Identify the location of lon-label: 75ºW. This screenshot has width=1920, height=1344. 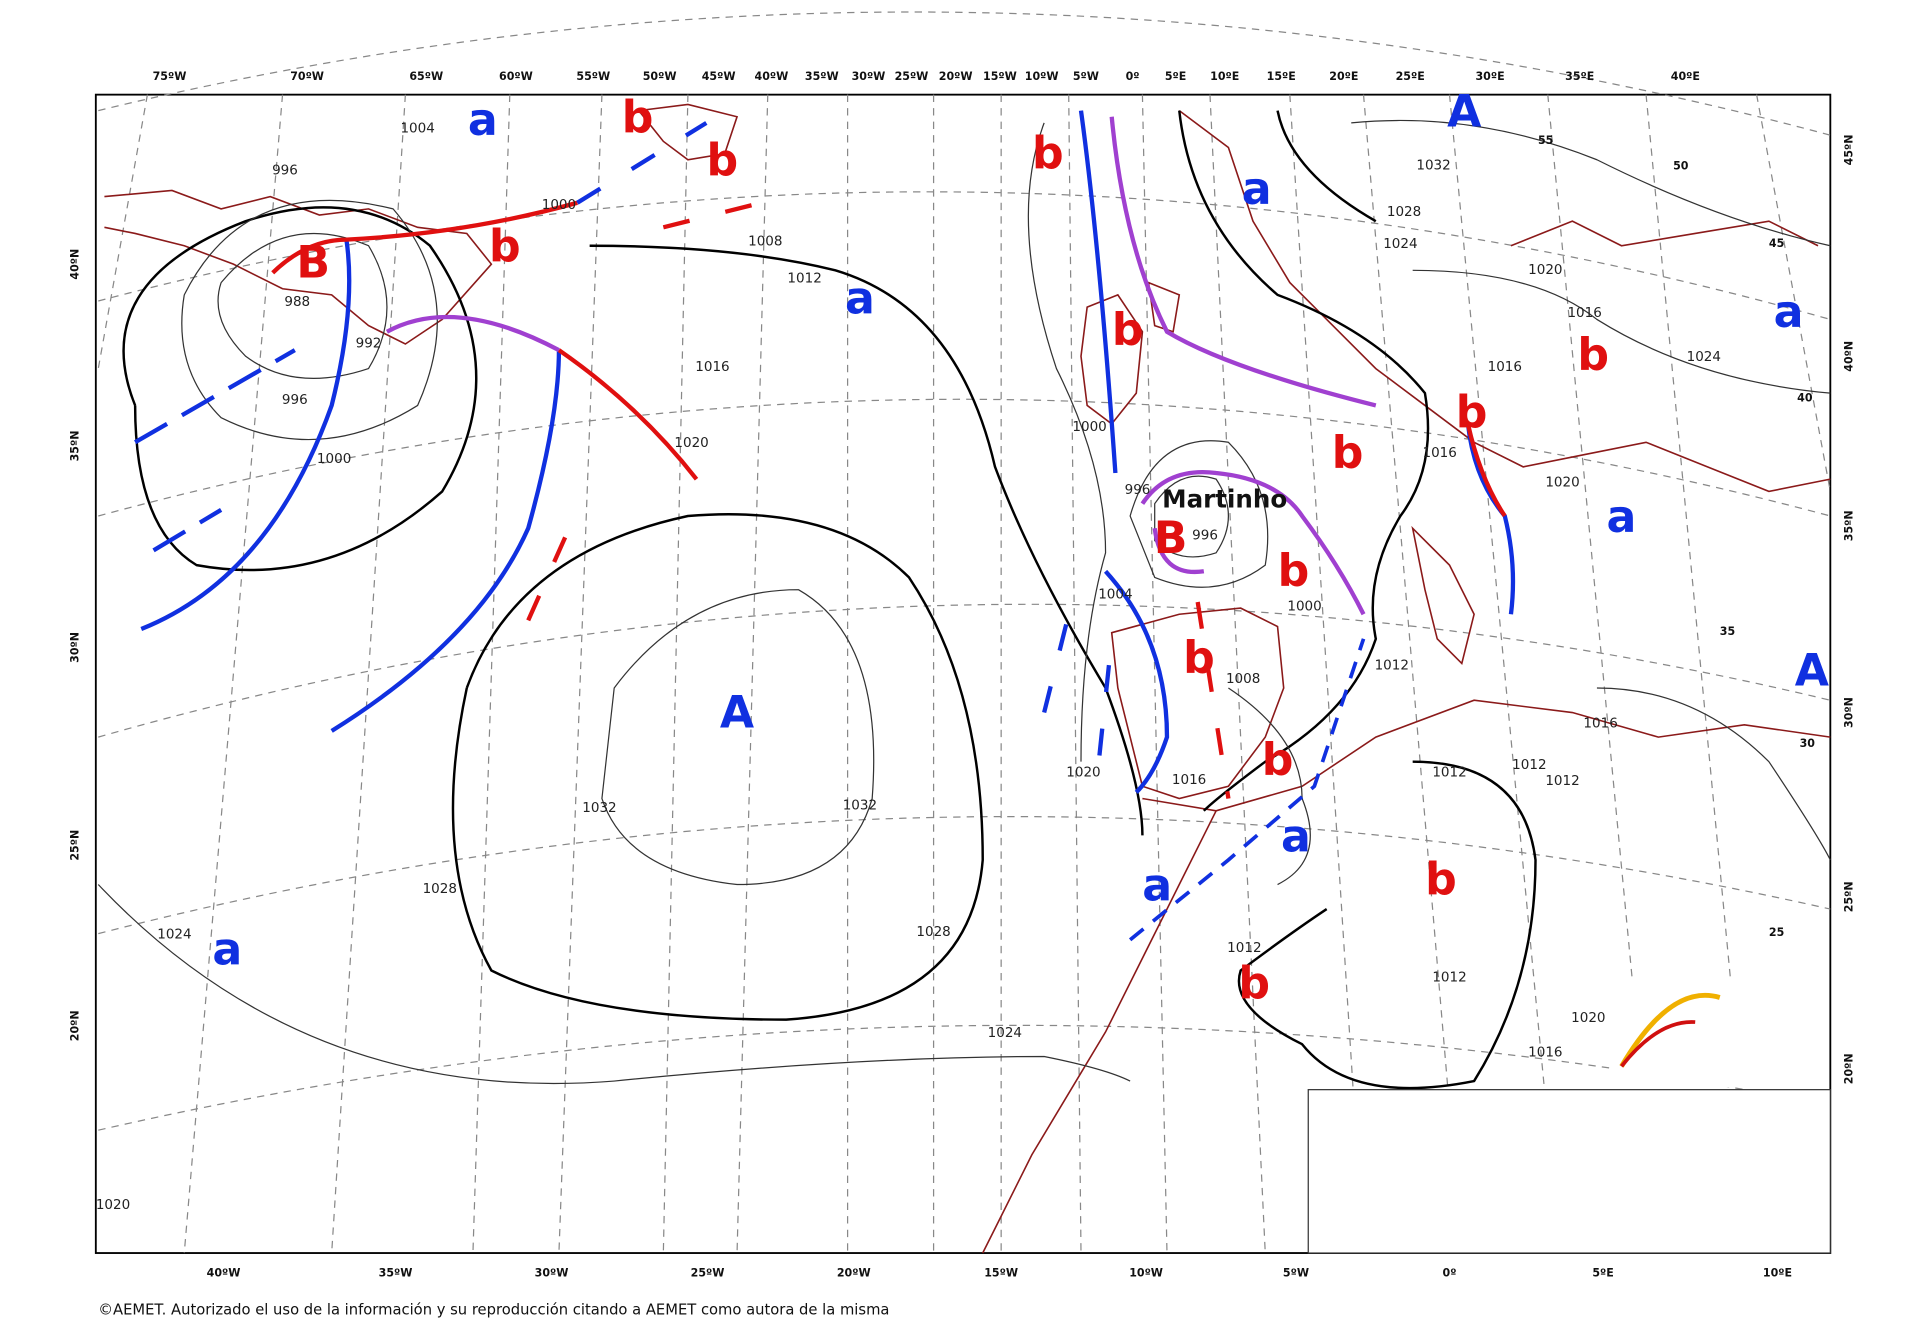
(170, 76).